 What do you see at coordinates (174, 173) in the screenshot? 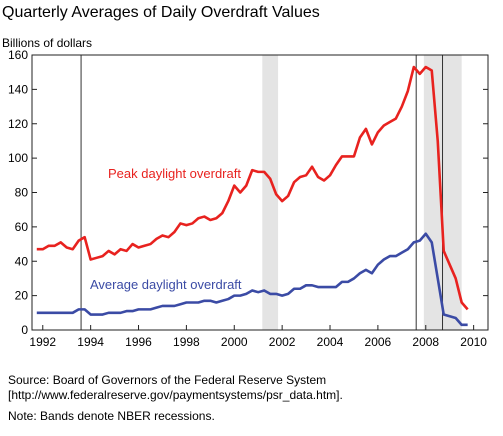
I see `series-label: Peak daylight overdraft` at bounding box center [174, 173].